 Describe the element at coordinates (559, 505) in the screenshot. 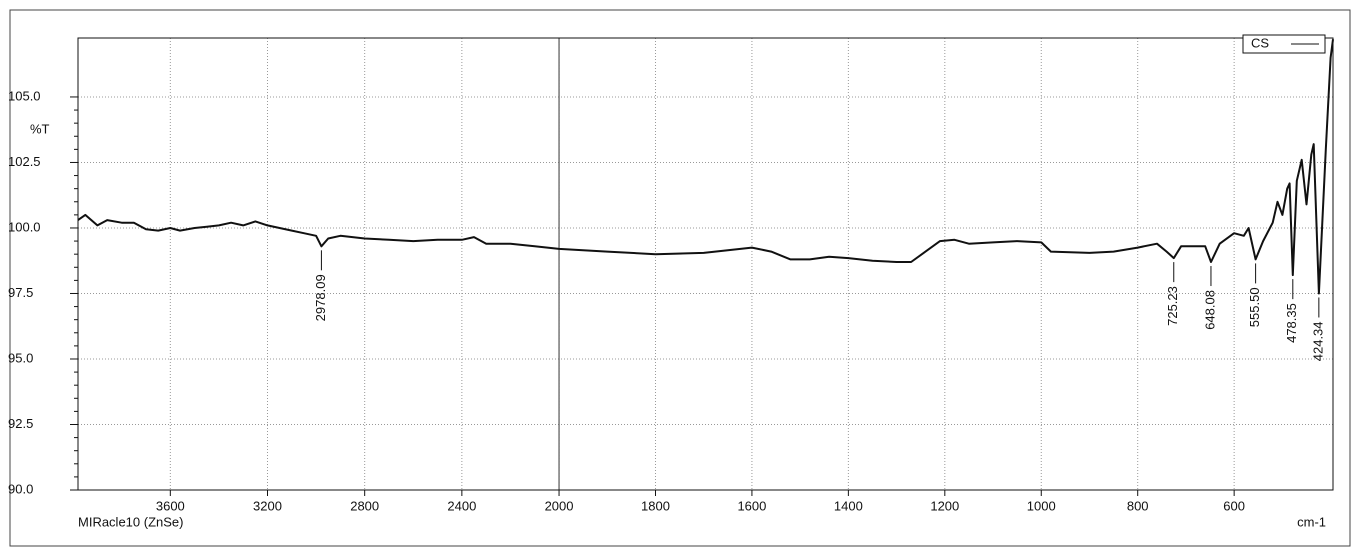

I see `x-tick-label: 2000` at that location.